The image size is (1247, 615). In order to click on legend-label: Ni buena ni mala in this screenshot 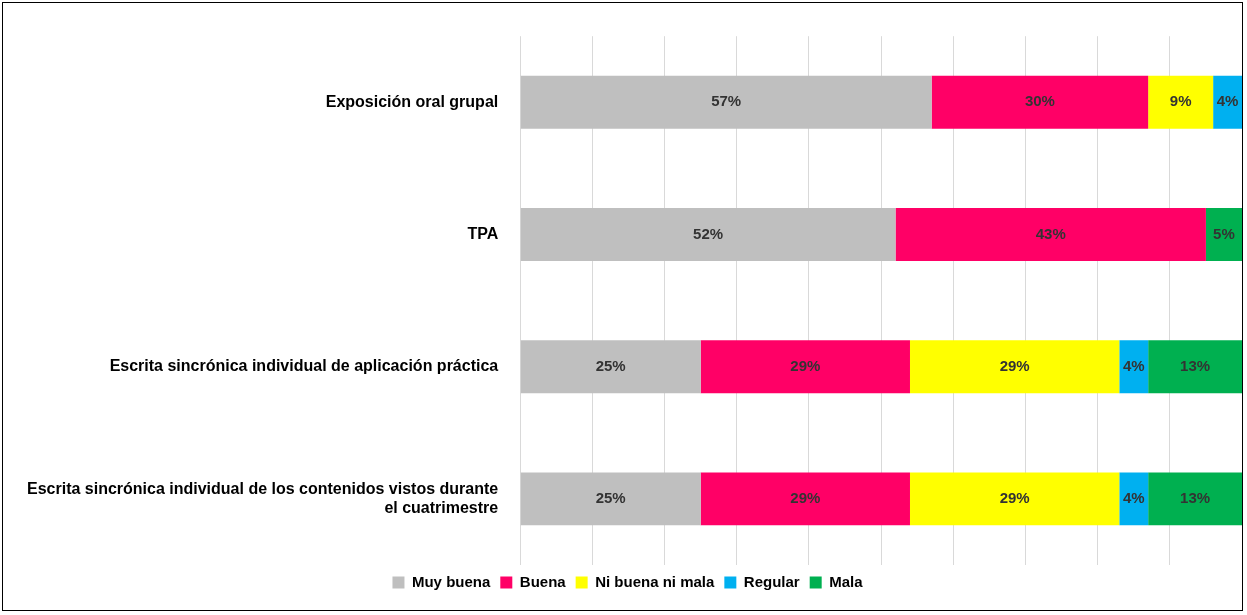, I will do `click(655, 581)`.